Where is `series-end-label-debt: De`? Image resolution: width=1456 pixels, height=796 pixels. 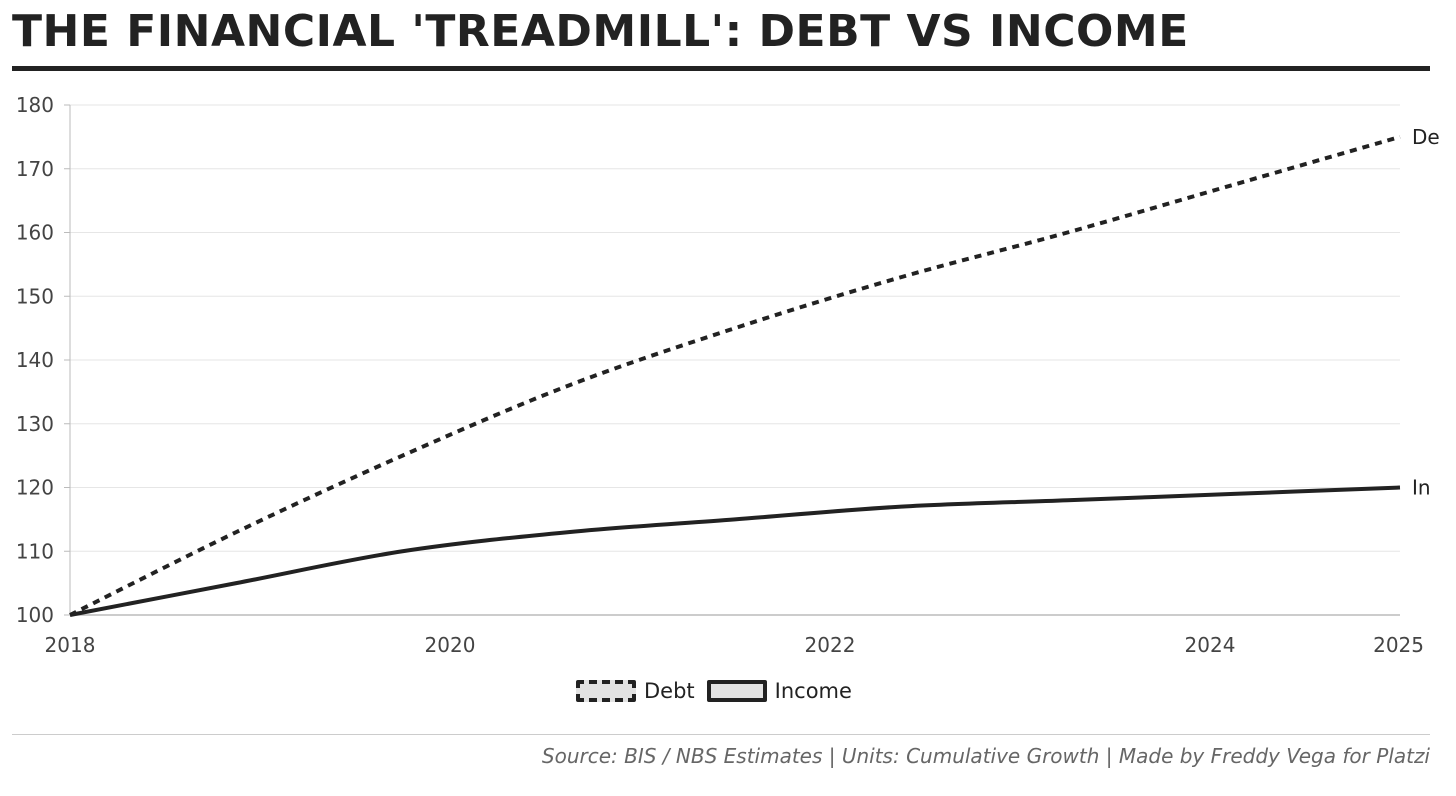 series-end-label-debt: De is located at coordinates (1426, 137).